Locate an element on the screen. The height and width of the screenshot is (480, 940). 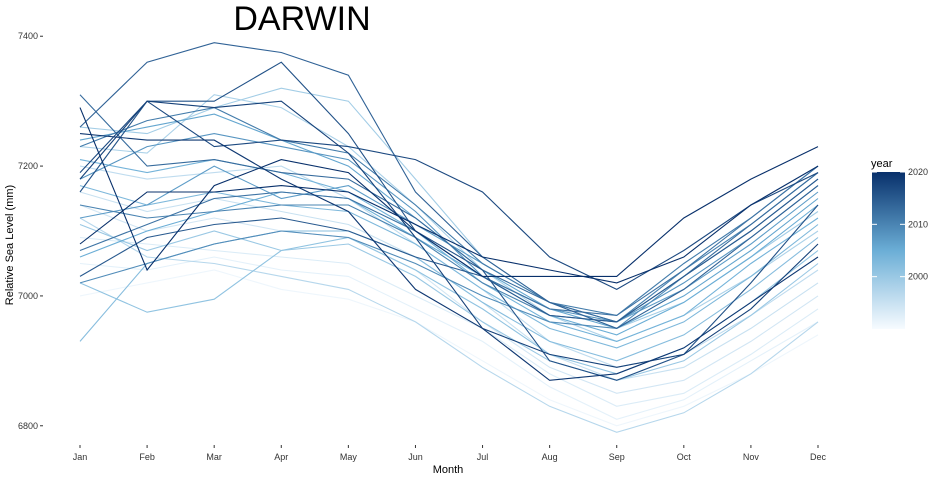
color-legend: year 2000 2010 2020 is located at coordinates (899, 243).